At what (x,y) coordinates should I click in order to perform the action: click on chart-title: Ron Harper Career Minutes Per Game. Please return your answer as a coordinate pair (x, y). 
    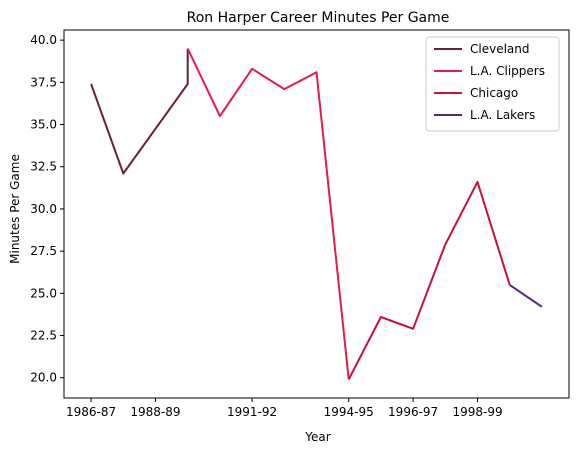
    Looking at the image, I should click on (318, 18).